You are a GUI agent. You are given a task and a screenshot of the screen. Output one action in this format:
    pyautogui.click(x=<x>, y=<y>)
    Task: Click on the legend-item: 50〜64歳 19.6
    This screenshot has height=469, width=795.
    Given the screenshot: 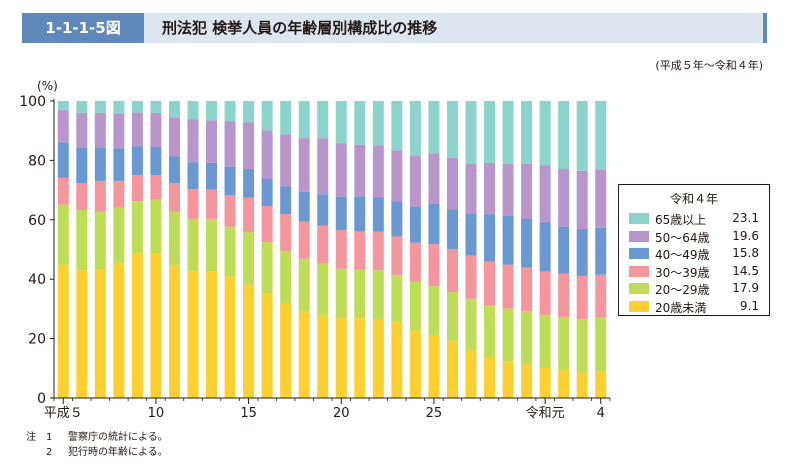 What is the action you would take?
    pyautogui.click(x=694, y=237)
    